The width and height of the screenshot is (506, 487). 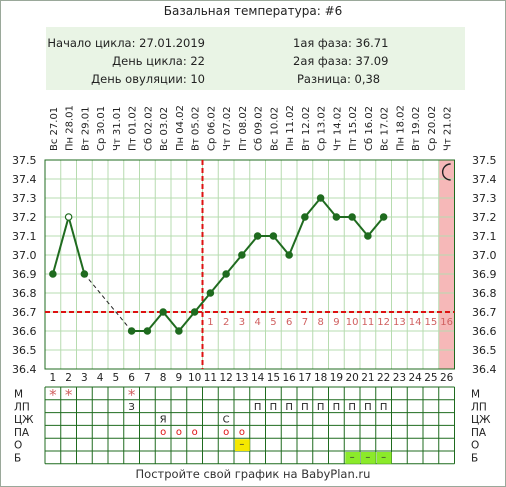 What do you see at coordinates (446, 172) in the screenshot?
I see `moon-icon` at bounding box center [446, 172].